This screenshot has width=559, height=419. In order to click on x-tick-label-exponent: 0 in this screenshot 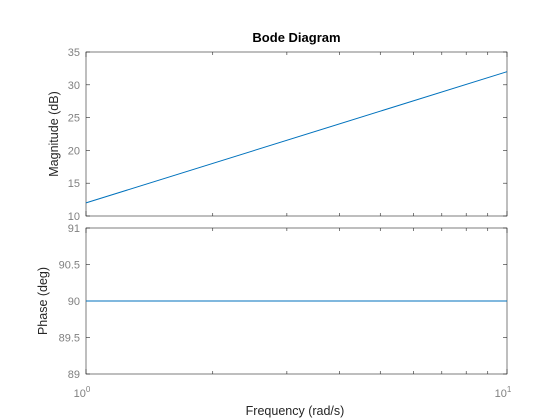, I will do `click(88, 389)`.